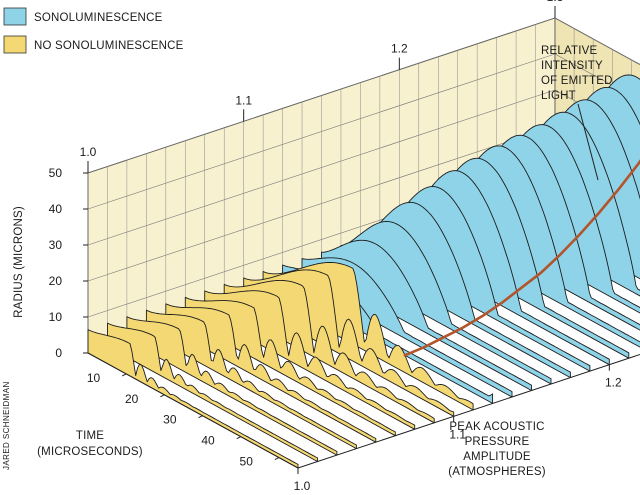  What do you see at coordinates (90, 452) in the screenshot?
I see `time-axis-label-line2: (MICROSECONDS)` at bounding box center [90, 452].